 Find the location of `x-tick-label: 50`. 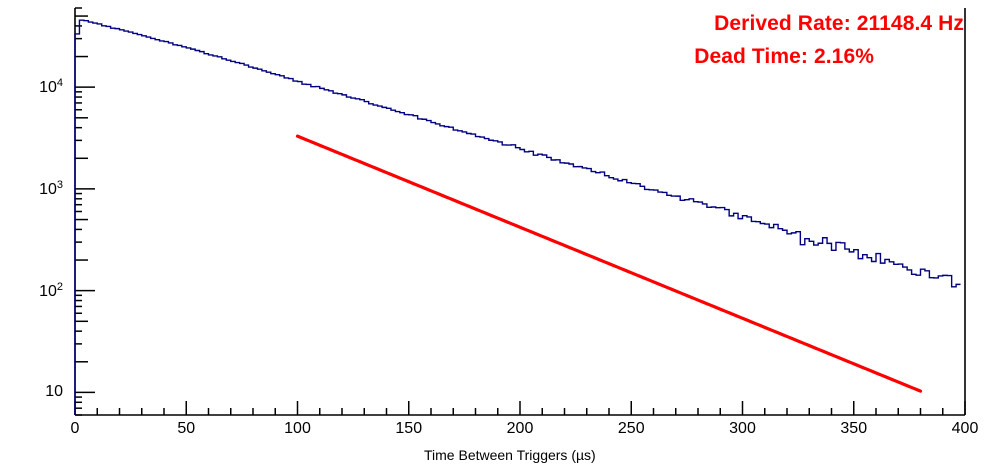

x-tick-label: 50 is located at coordinates (186, 428).